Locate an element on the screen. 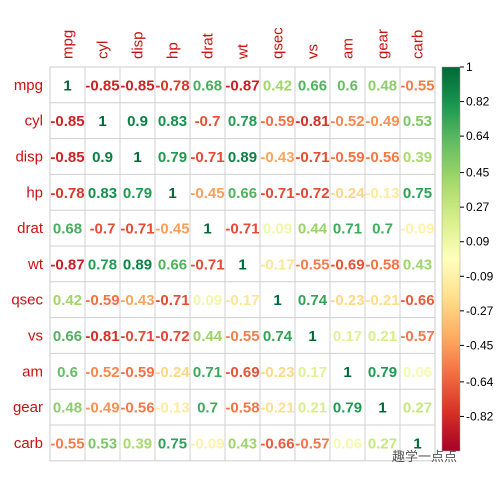 This screenshot has width=499, height=477. colorbar-tick-label: 0.09 is located at coordinates (478, 242).